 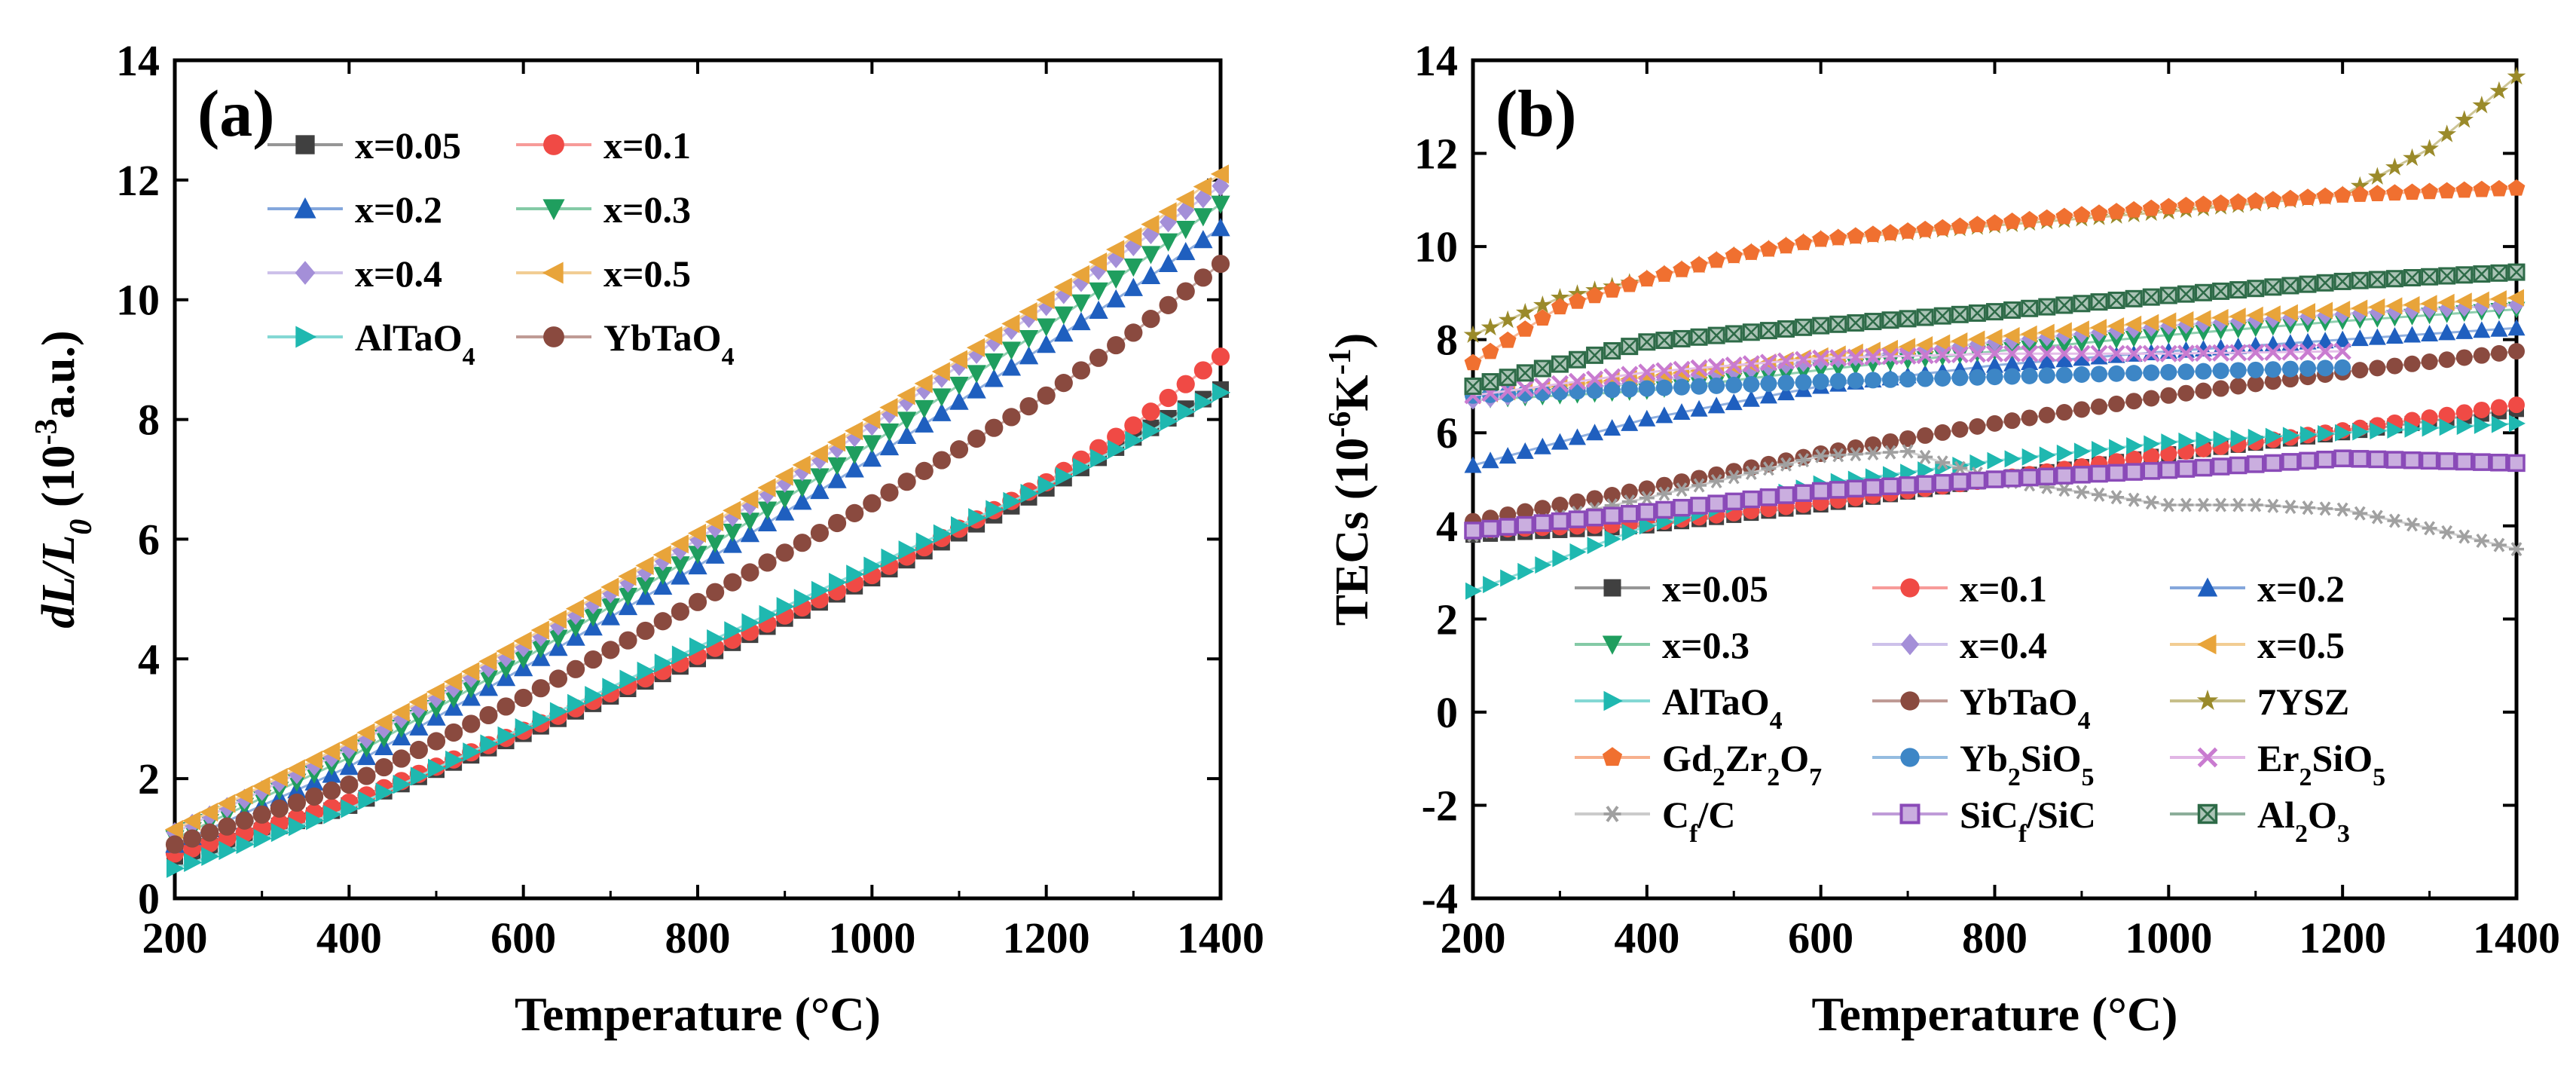 I want to click on legend-entry: Gd2Zr2O7, so click(x=1698, y=764).